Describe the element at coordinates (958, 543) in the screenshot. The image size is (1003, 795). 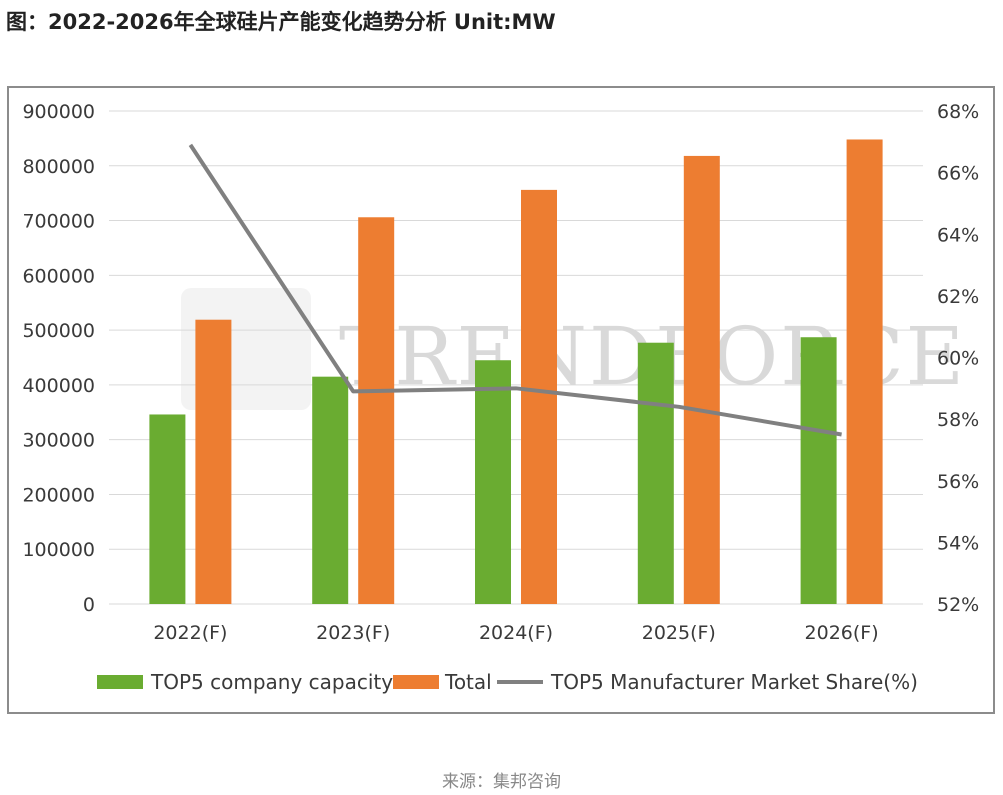
I see `y-right-tick-label: 54%` at that location.